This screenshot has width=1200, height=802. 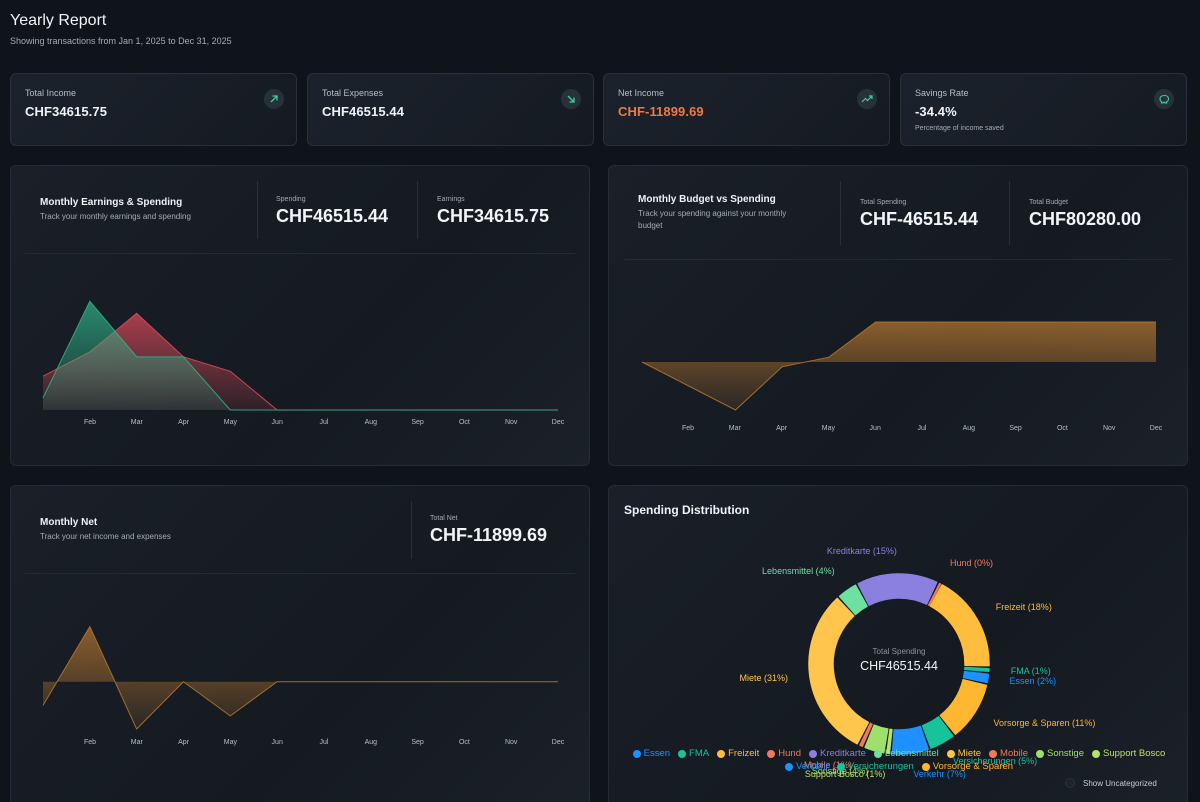 I want to click on legend-item: Kreditkarte, so click(x=837, y=753).